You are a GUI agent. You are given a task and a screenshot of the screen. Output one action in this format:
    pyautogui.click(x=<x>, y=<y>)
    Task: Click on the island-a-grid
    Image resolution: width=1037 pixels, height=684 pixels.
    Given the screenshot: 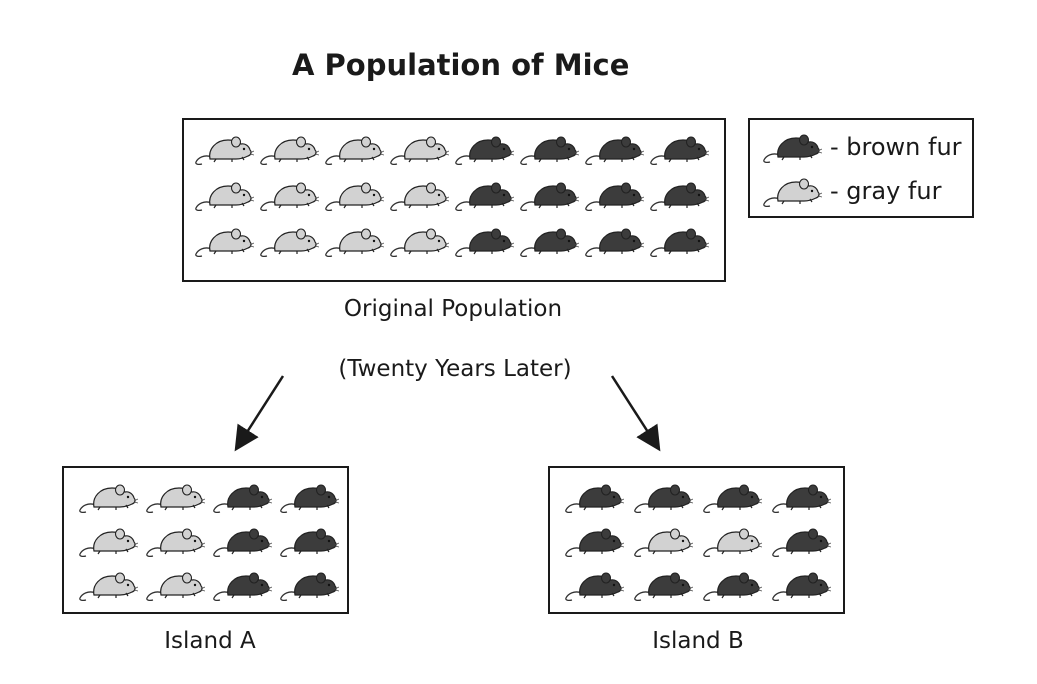 What is the action you would take?
    pyautogui.click(x=207, y=541)
    